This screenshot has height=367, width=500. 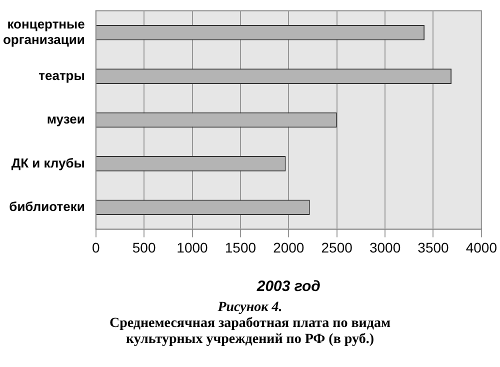 I want to click on text: Рисунок 4., so click(x=250, y=308).